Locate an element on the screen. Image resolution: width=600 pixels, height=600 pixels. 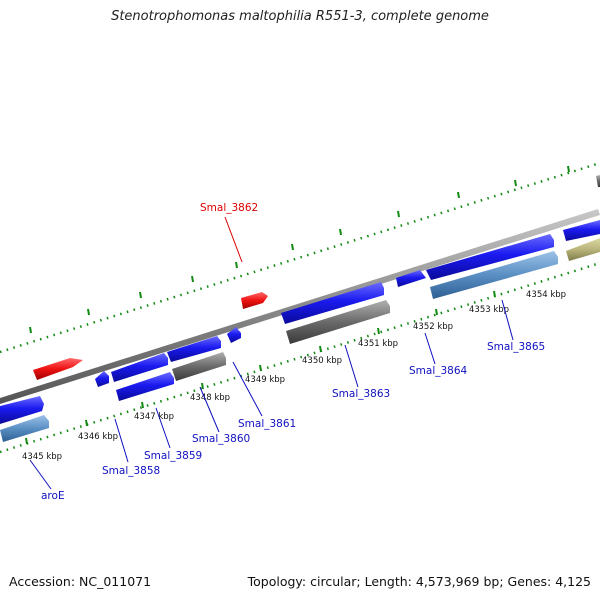
gene-label-smal-3864: Smal_3864 is located at coordinates (438, 371).